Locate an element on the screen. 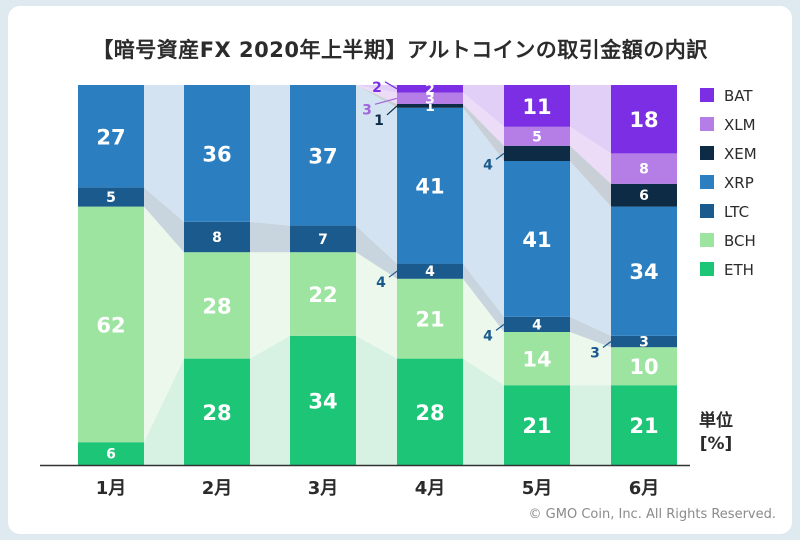 This screenshot has width=800, height=540. callout-label-ltc-6: 3 is located at coordinates (595, 354).